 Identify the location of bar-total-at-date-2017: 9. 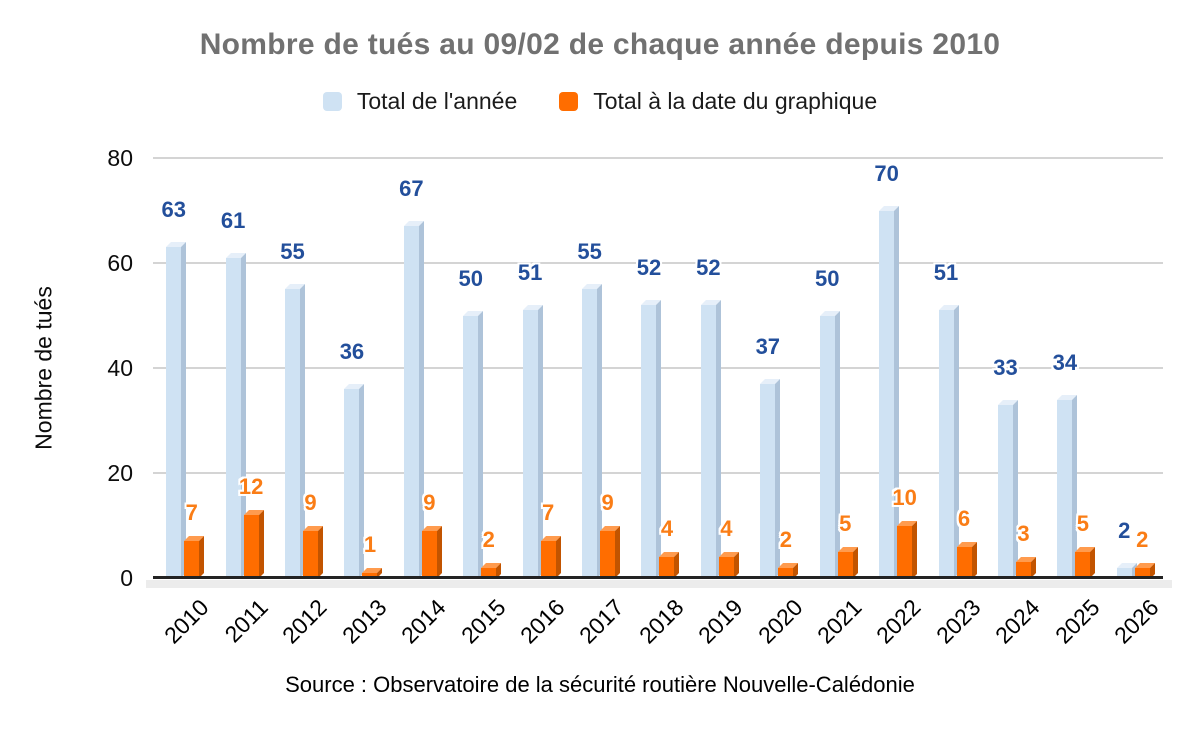
(610, 534).